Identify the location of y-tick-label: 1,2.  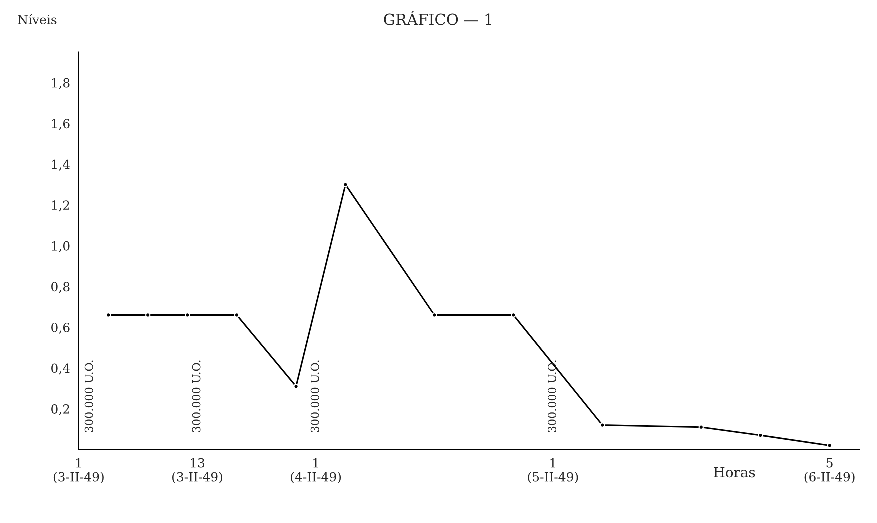
(61, 206).